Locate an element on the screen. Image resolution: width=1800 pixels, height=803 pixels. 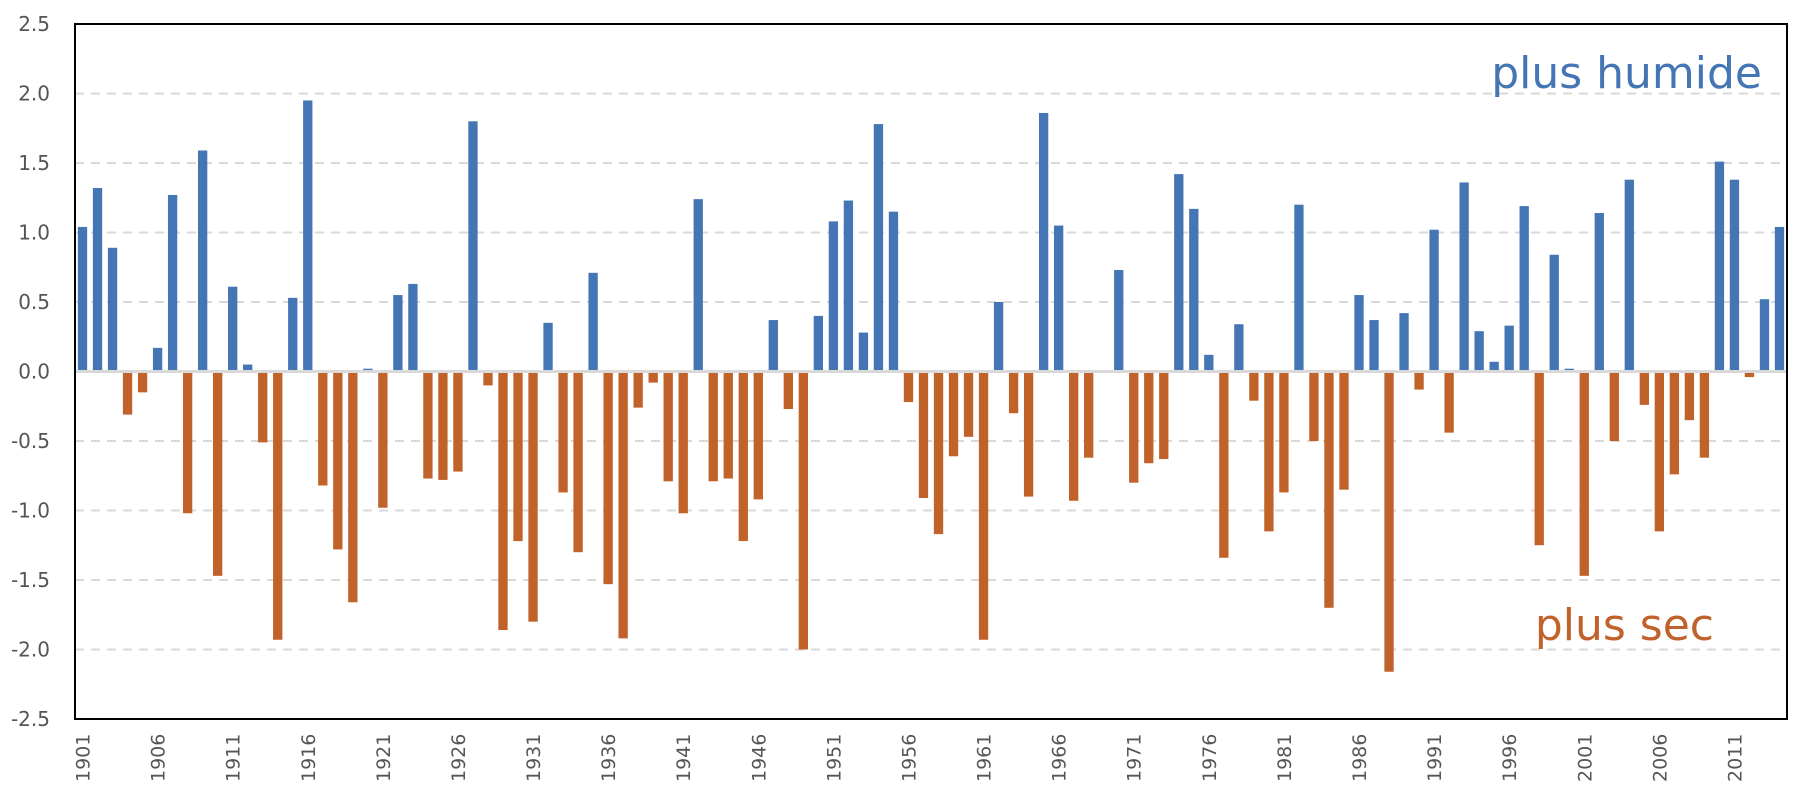
bar-1912 is located at coordinates (248, 368).